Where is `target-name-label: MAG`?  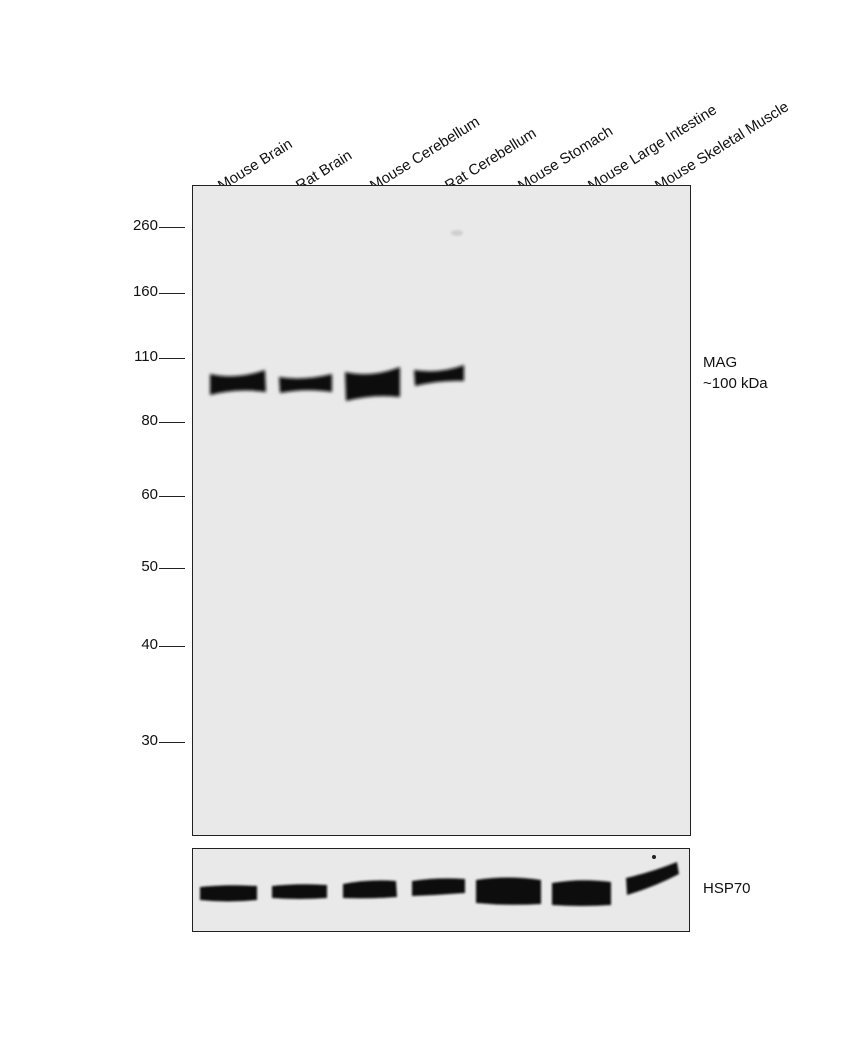 target-name-label: MAG is located at coordinates (720, 362).